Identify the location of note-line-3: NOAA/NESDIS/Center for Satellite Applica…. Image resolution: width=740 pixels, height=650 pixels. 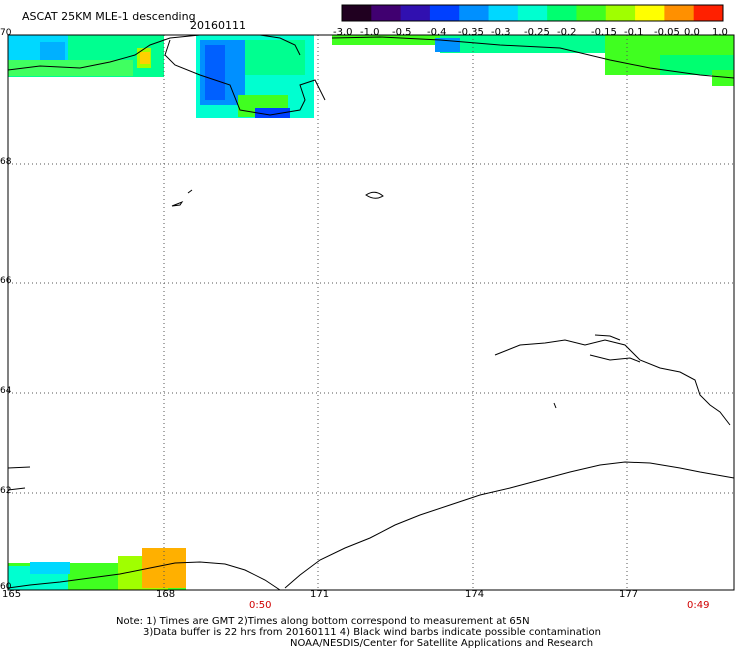
(442, 643).